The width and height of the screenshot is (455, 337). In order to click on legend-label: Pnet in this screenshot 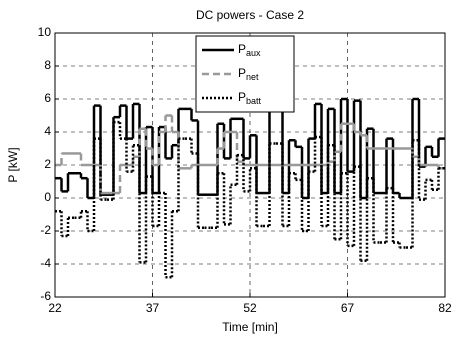, I will do `click(248, 74)`.